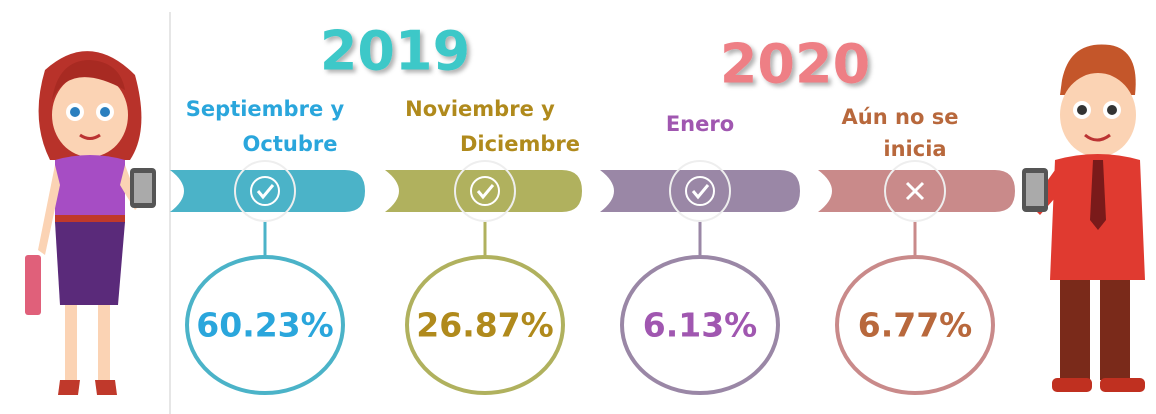 This screenshot has height=414, width=1156. Describe the element at coordinates (700, 124) in the screenshot. I see `stage-label: Enero` at that location.